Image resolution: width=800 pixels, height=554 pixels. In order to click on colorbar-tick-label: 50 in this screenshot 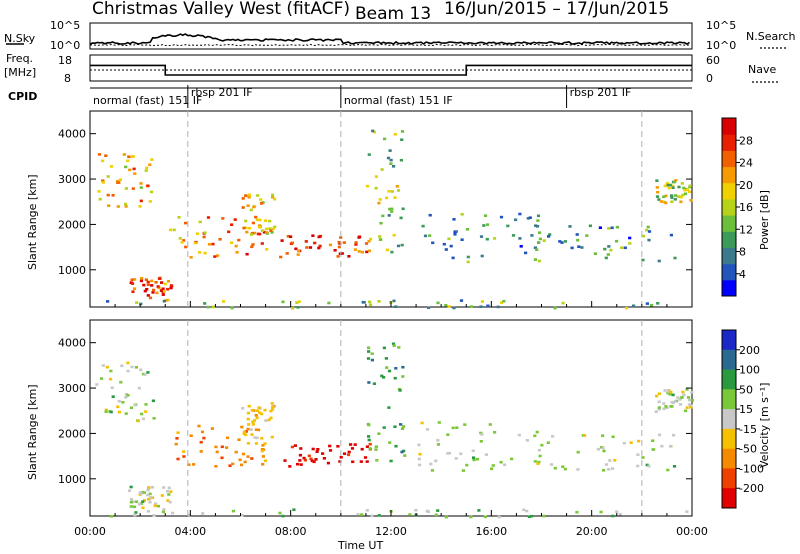, I will do `click(746, 389)`.